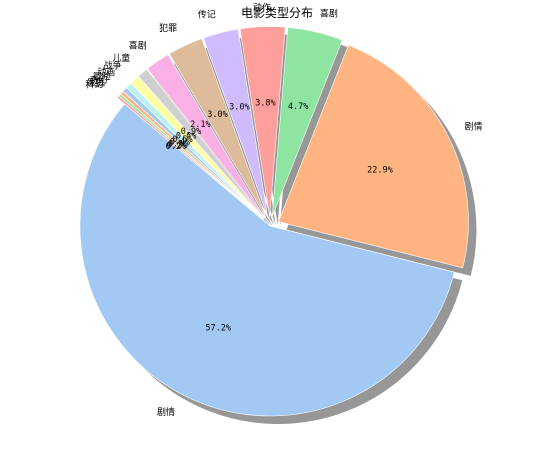 This screenshot has height=450, width=554. What do you see at coordinates (138, 46) in the screenshot?
I see `slice-label-6: 喜剧` at bounding box center [138, 46].